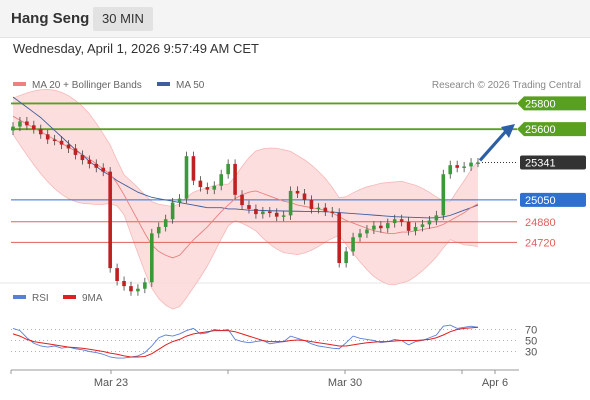 This screenshot has width=590, height=400. What do you see at coordinates (83, 298) in the screenshot?
I see `legend-rsi-ma: 9MA` at bounding box center [83, 298].